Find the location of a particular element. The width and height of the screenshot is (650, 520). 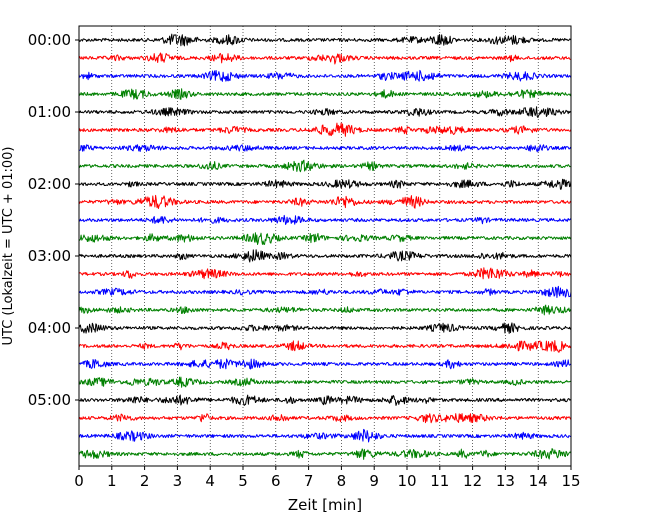

y-tick-label-05:00: 05:00 is located at coordinates (49, 400).